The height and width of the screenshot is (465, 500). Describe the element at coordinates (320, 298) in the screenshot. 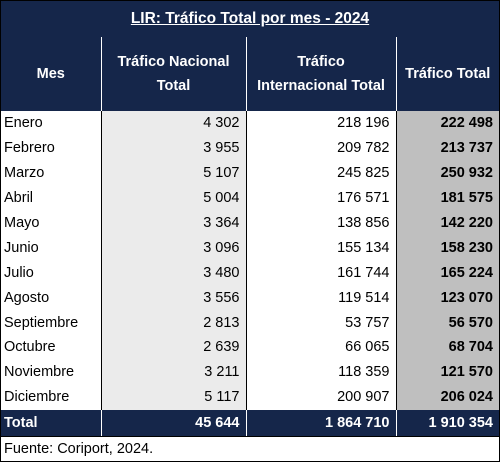

I see `cell-internacional: 119 514` at that location.